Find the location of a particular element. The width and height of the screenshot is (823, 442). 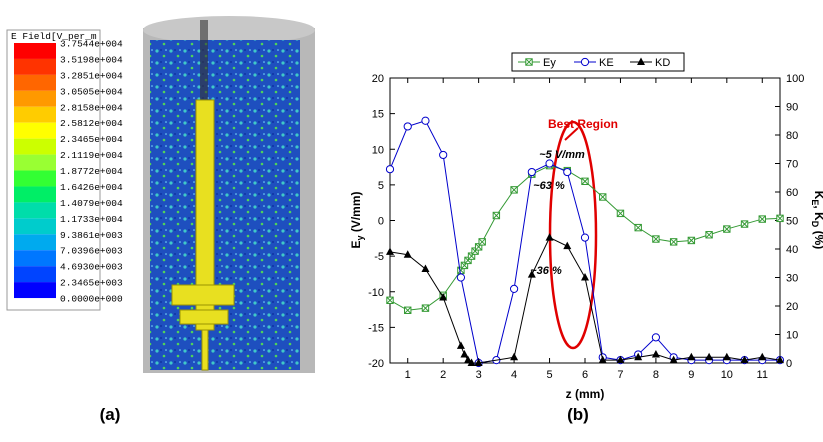

legend-label: 7.0396e+003 is located at coordinates (91, 251).